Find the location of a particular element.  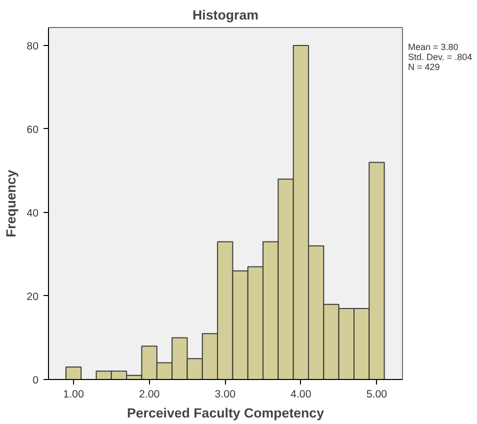

y-tick-label: 0 is located at coordinates (35, 380).